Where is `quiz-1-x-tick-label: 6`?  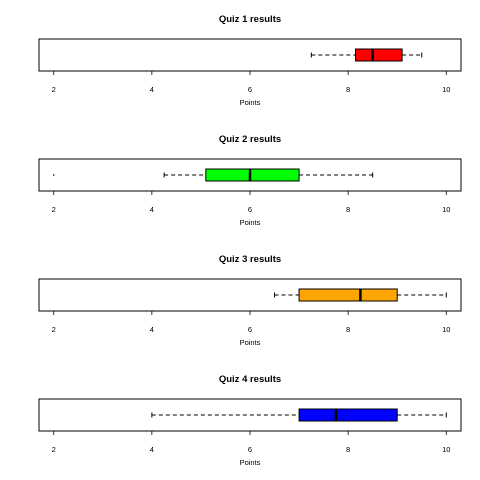 quiz-1-x-tick-label: 6 is located at coordinates (250, 89).